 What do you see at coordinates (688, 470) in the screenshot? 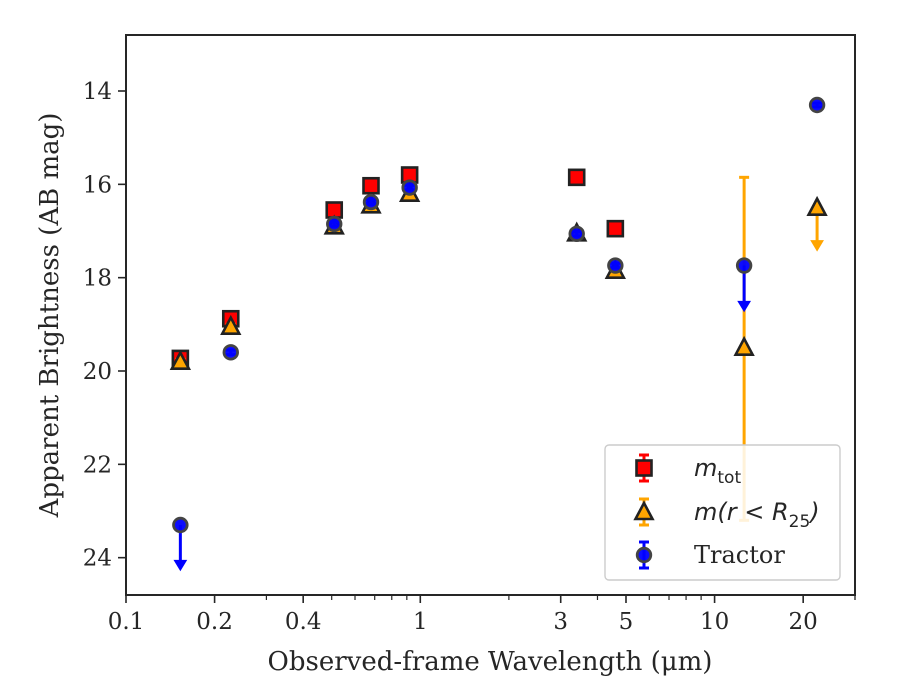
I see `legend-entry: mtot` at bounding box center [688, 470].